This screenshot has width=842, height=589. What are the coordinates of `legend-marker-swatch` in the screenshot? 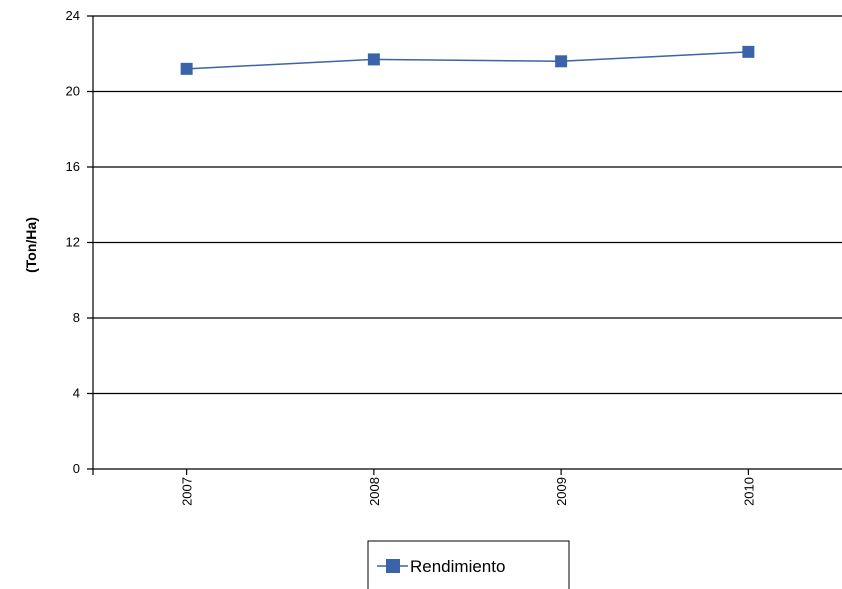 It's located at (393, 566).